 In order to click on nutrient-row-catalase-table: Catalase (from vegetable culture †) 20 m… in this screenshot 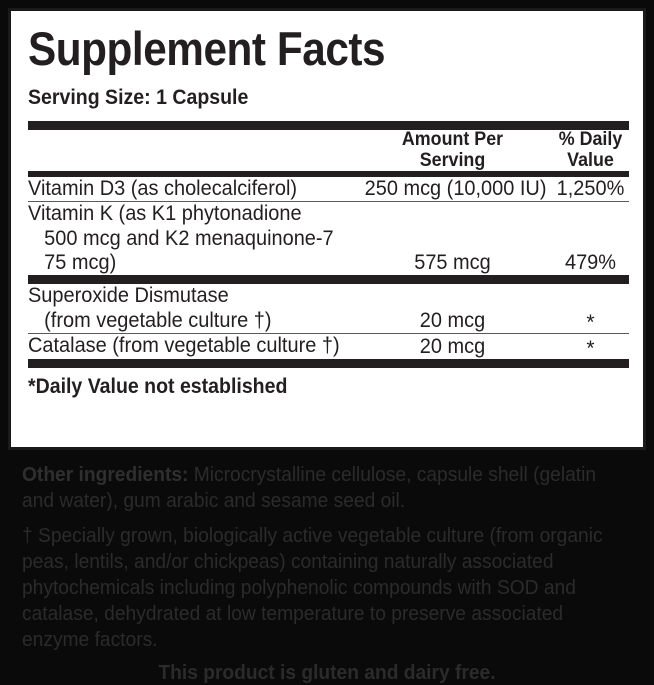, I will do `click(332, 347)`.